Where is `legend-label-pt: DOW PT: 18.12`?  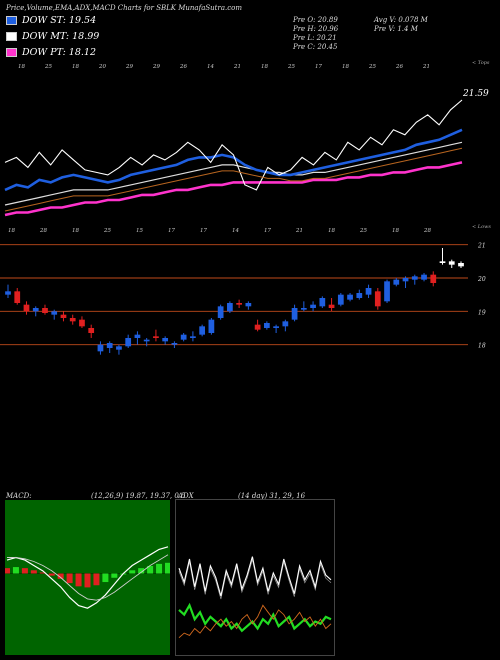 legend-label-pt: DOW PT: 18.12 is located at coordinates (59, 52).